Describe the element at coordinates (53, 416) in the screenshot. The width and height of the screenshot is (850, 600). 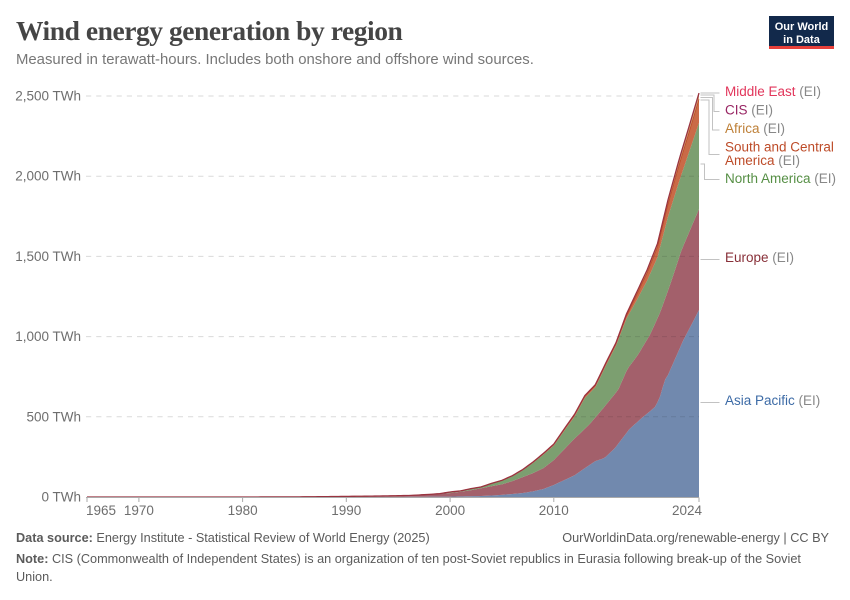
I see `svg-text: 500 TWh` at that location.